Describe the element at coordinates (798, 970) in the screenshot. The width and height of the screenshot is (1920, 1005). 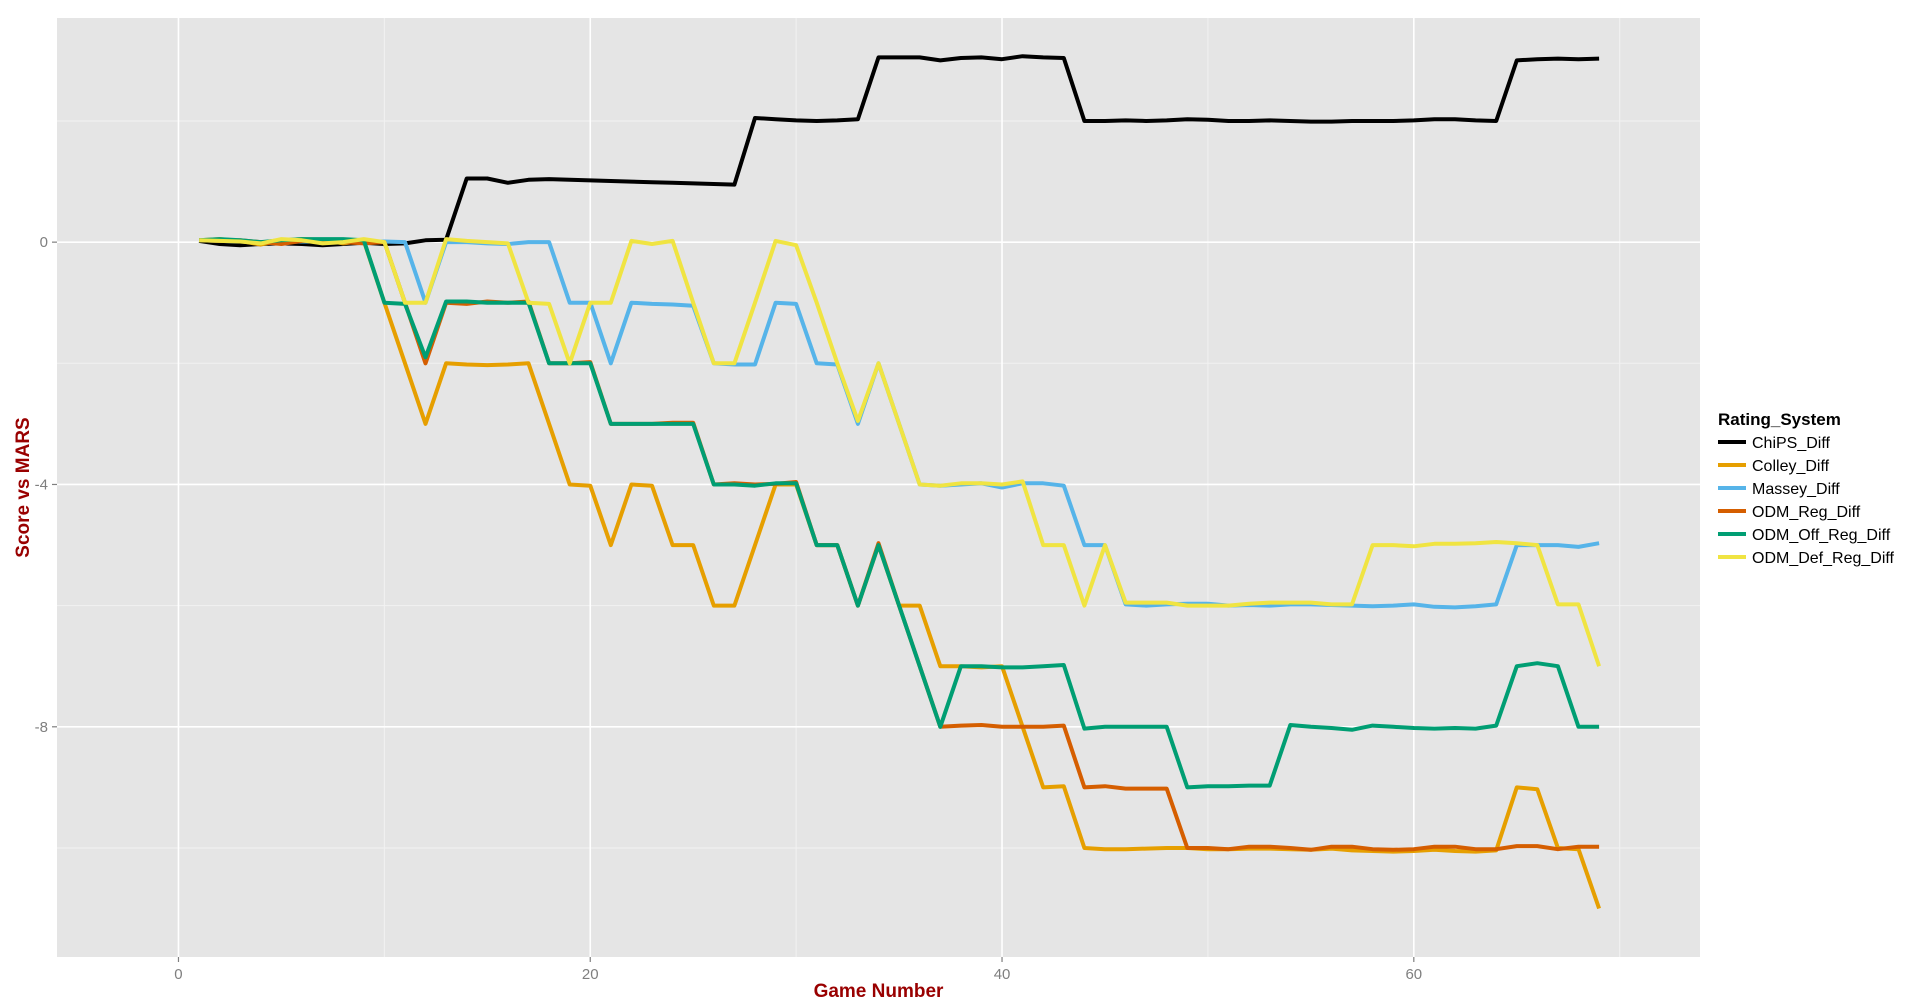
I see `x-axis-ticks: 0 20 40 60` at that location.